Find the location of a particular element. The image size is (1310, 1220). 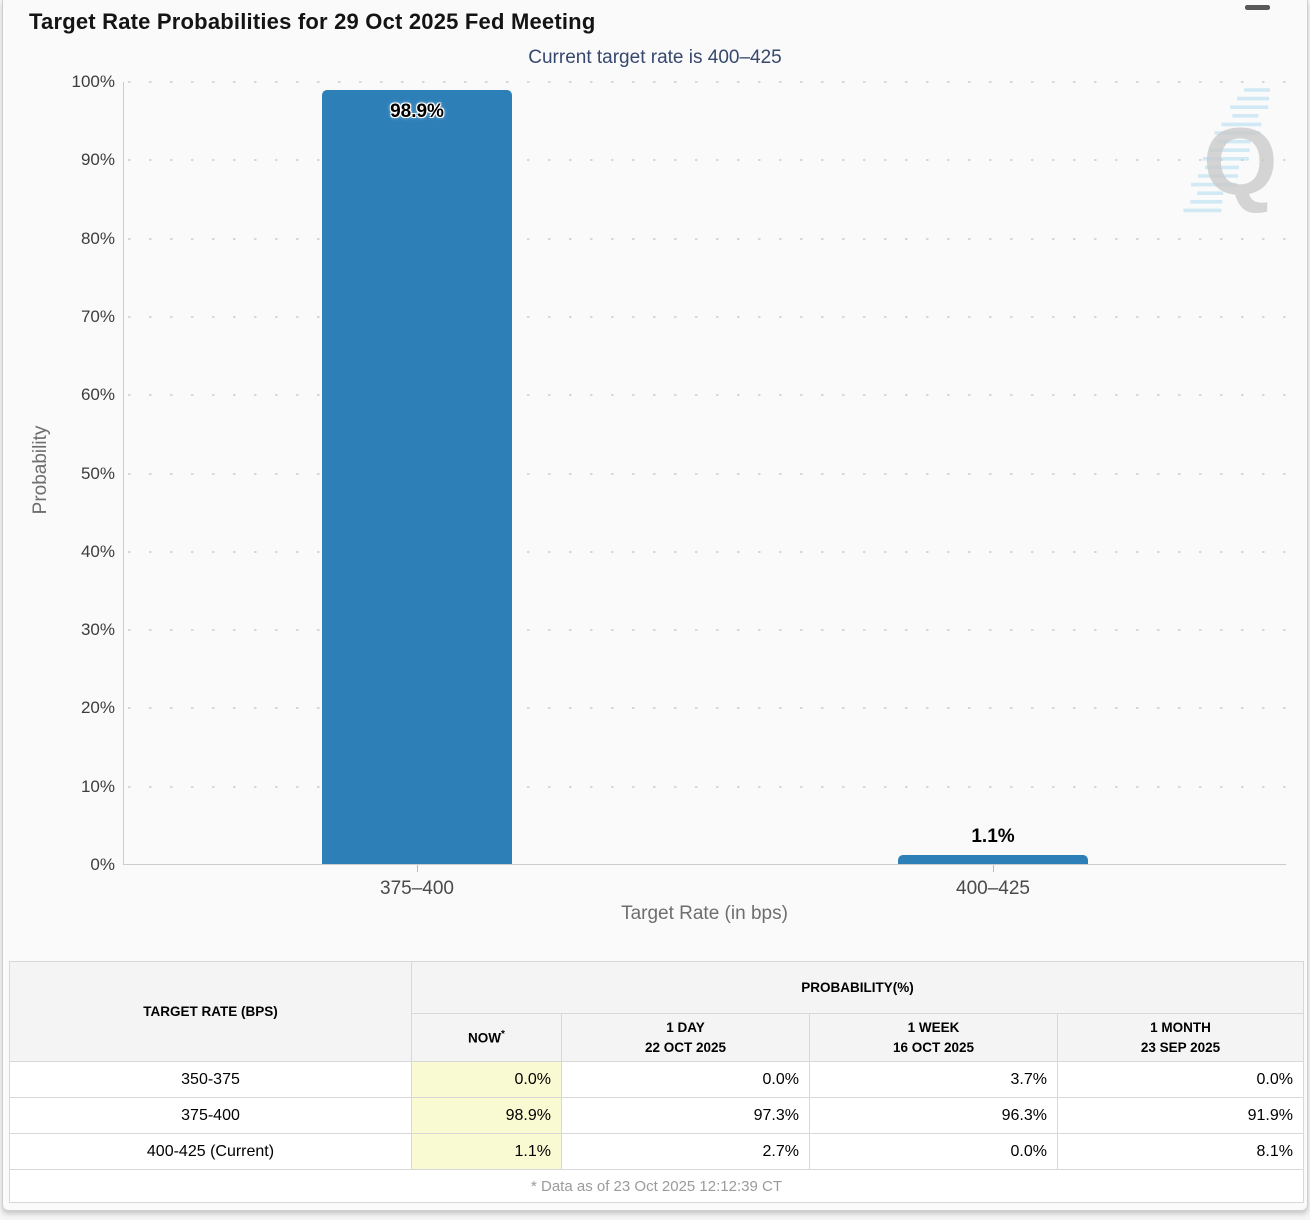

y-tick-label: 30% is located at coordinates (97, 630).